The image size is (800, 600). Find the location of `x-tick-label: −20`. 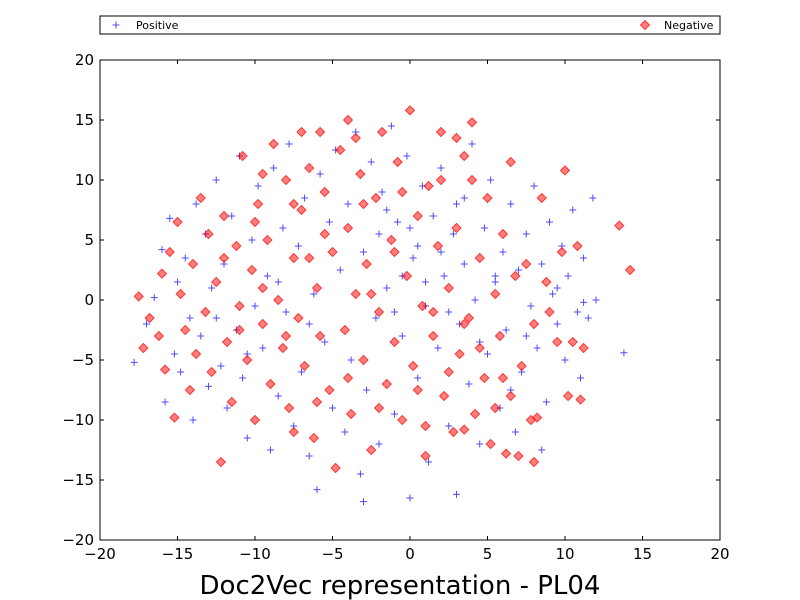

x-tick-label: −20 is located at coordinates (100, 554).